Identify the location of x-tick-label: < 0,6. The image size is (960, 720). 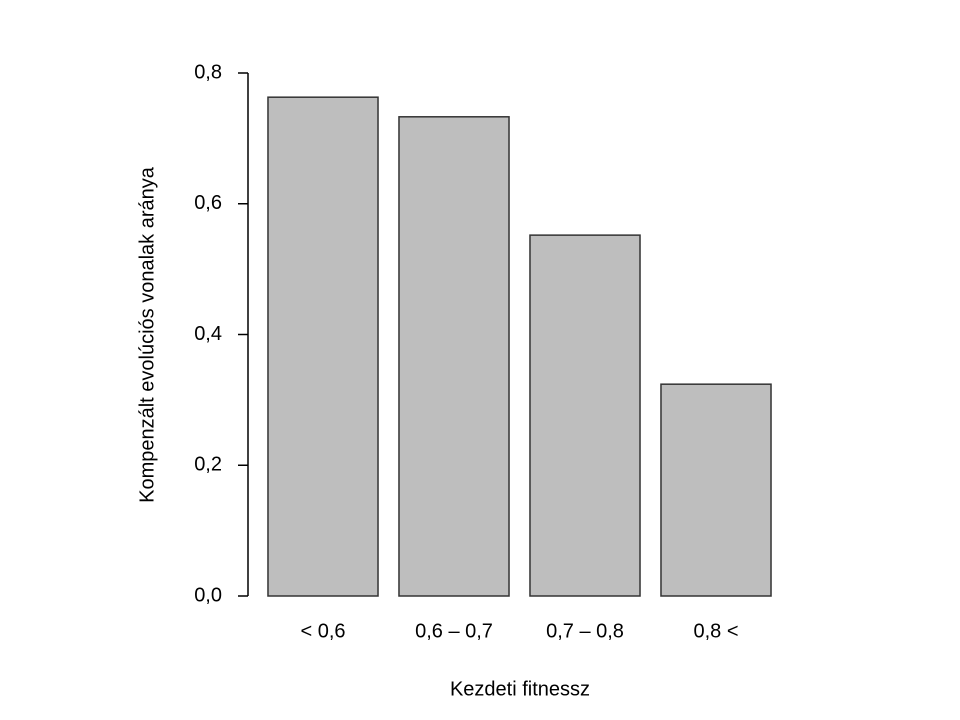
(322, 631).